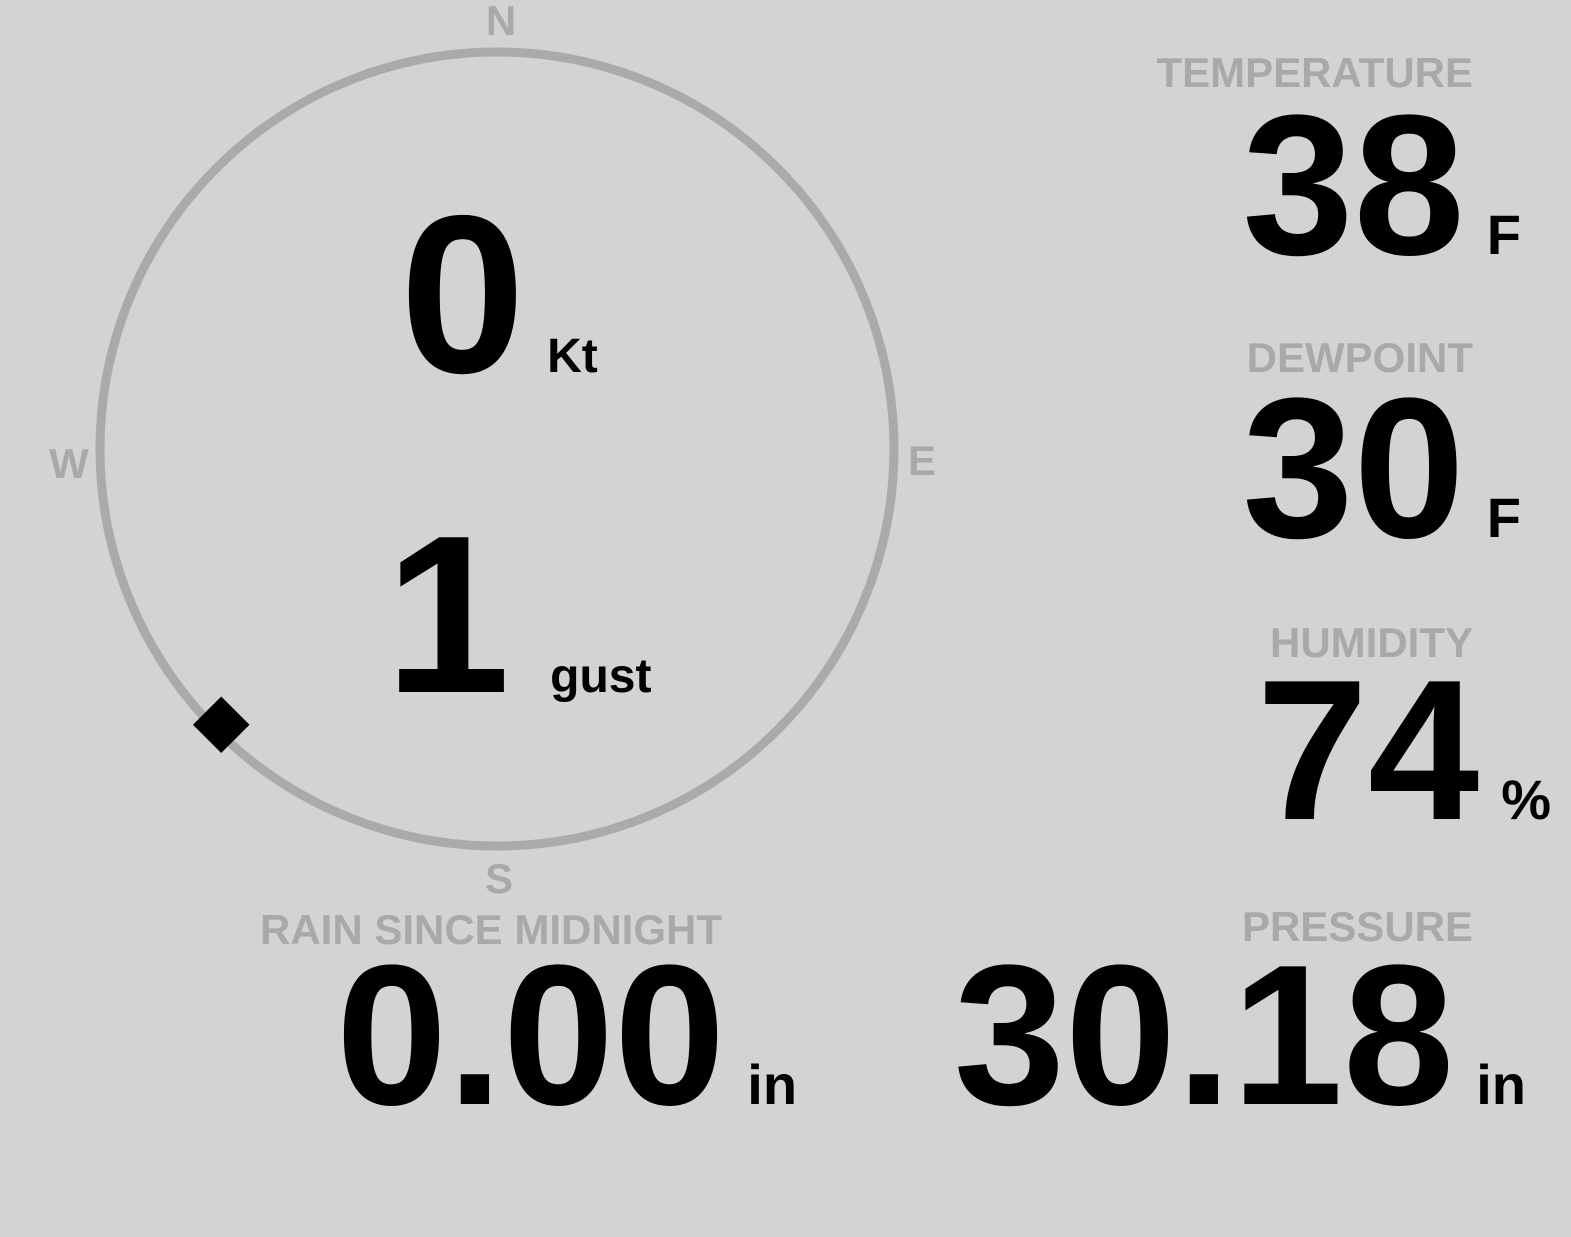 Image resolution: width=1571 pixels, height=1237 pixels. Describe the element at coordinates (572, 356) in the screenshot. I see `wind-speed-unit: Kt` at that location.